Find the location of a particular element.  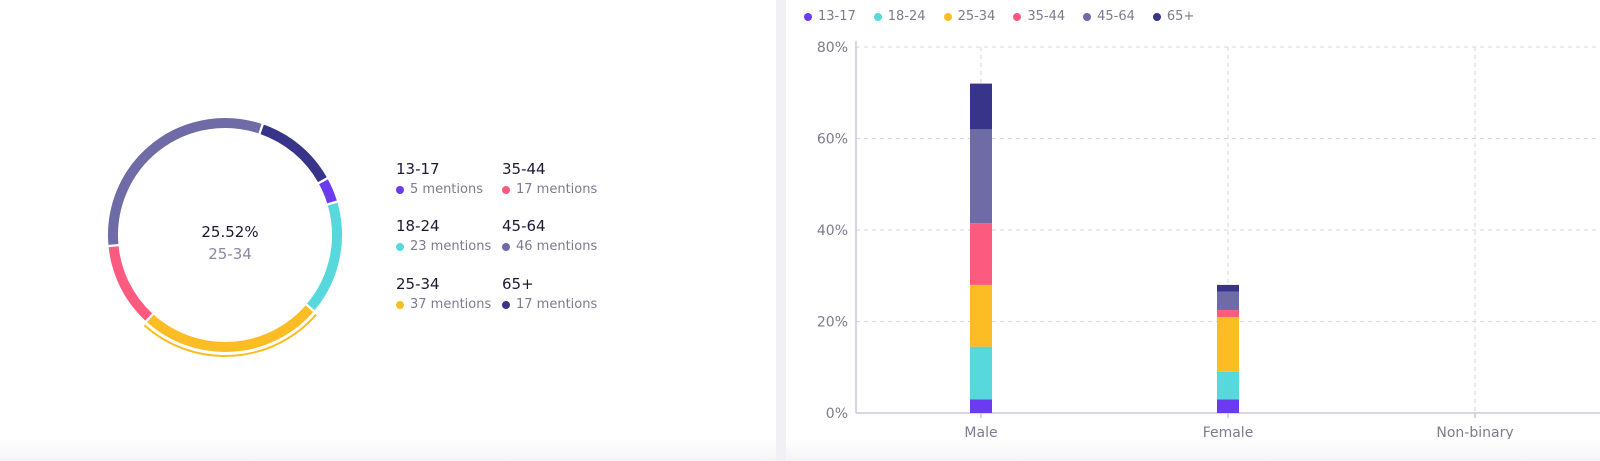

donut-legend-item-25-34: 25-34 37 mentions is located at coordinates (443, 293).